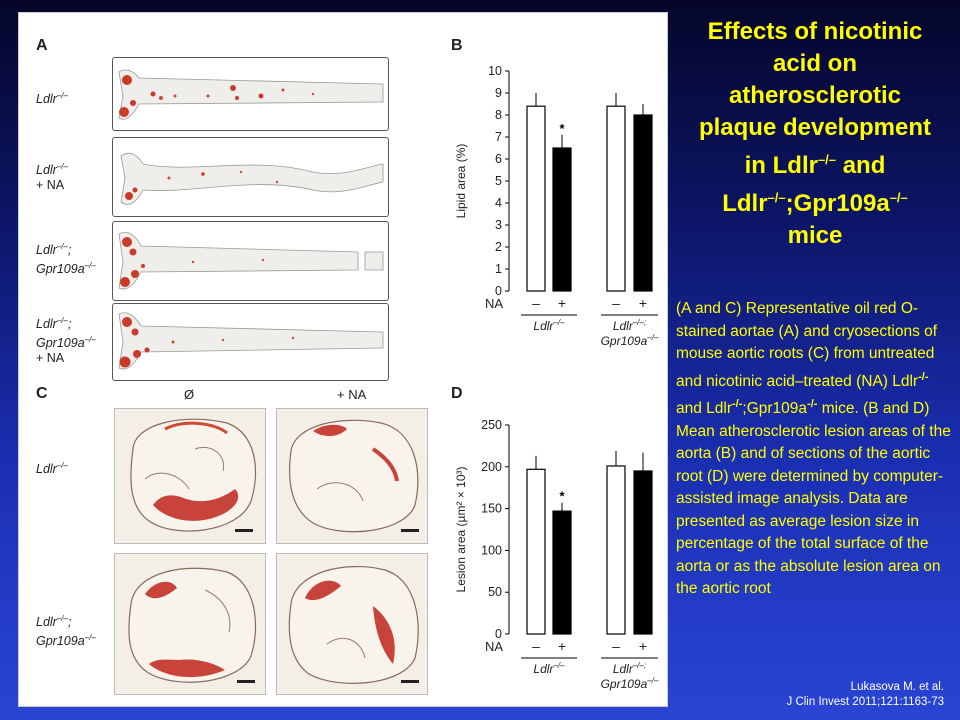 Image resolution: width=960 pixels, height=720 pixels. Describe the element at coordinates (461, 530) in the screenshot. I see `y-axis-label: Lesion area (µm² × 10³)` at that location.